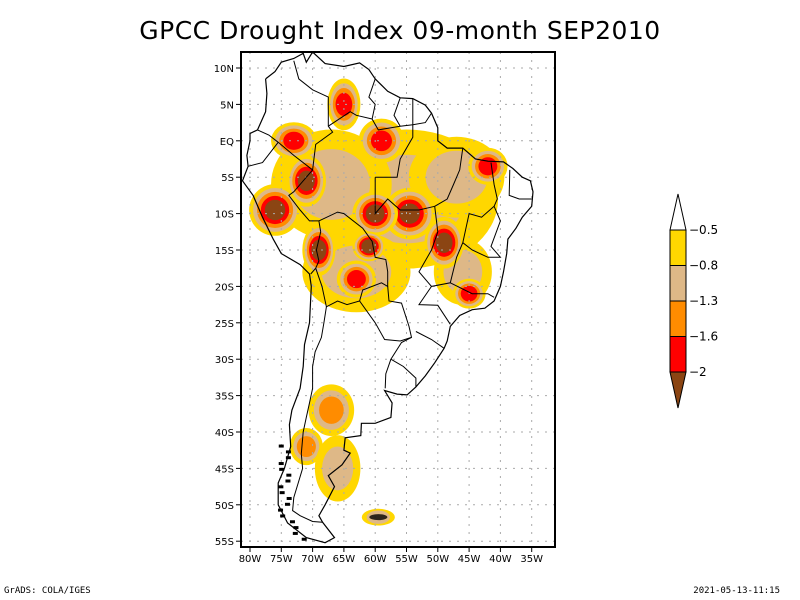 The width and height of the screenshot is (800, 600). Describe the element at coordinates (224, 542) in the screenshot. I see `y-tick-label: 55S` at that location.